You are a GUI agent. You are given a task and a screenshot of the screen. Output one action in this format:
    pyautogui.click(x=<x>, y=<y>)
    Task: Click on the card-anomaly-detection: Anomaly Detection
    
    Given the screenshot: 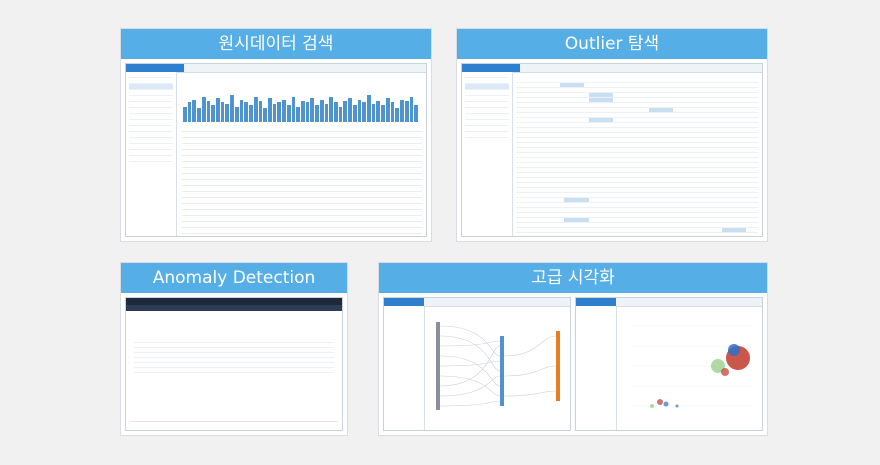 What is the action you would take?
    pyautogui.click(x=234, y=349)
    